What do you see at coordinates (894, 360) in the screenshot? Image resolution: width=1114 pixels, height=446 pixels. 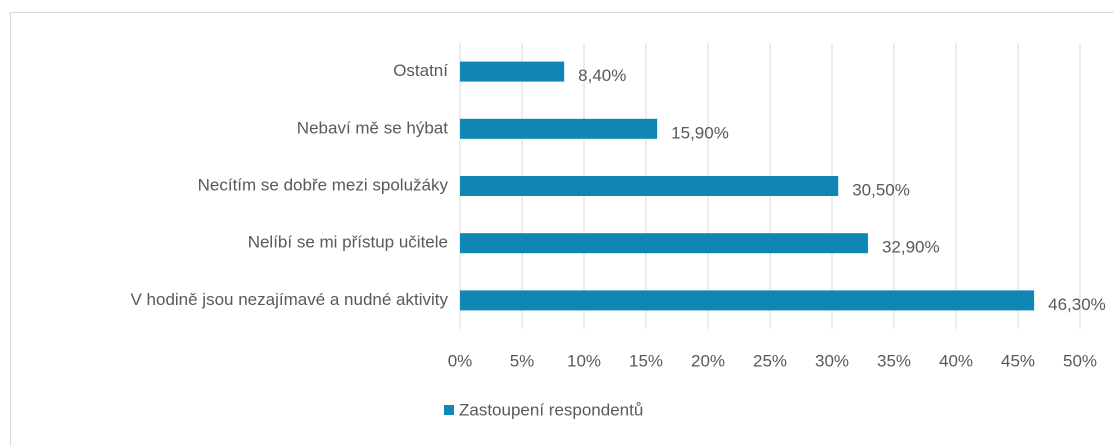 I see `x-tick-label: 35%` at bounding box center [894, 360].